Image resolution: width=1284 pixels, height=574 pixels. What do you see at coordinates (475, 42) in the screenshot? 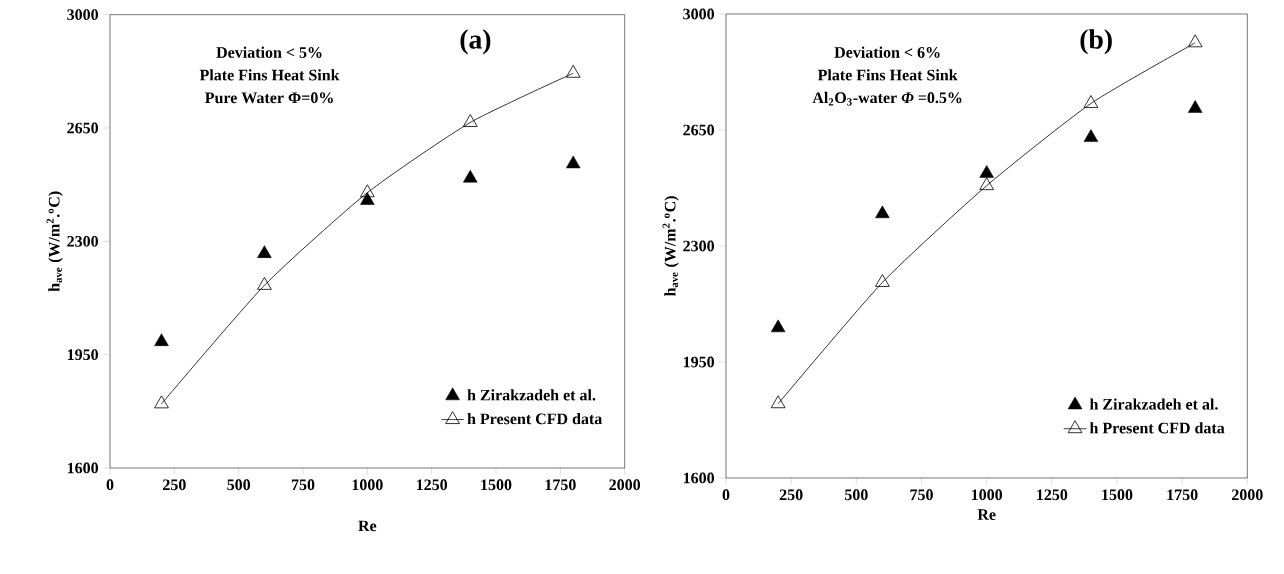
I see `annotation: (a)` at bounding box center [475, 42].